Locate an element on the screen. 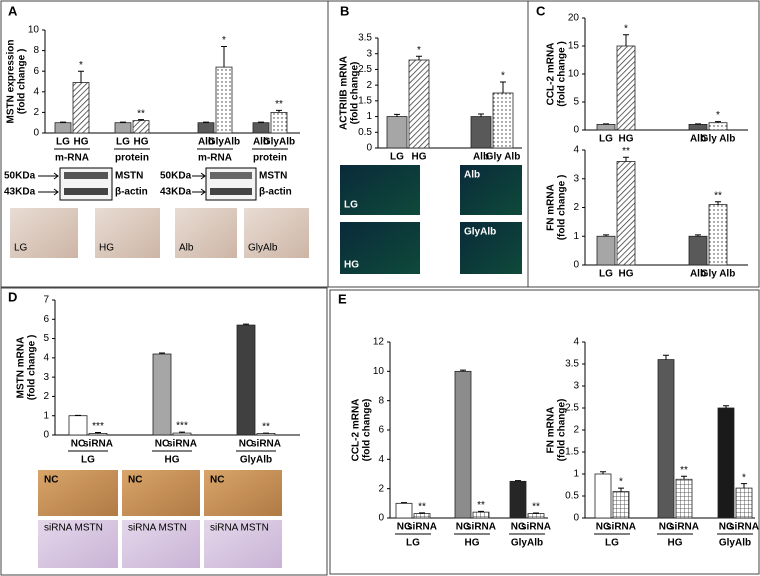 The width and height of the screenshot is (760, 576). group-label: HG is located at coordinates (172, 460).